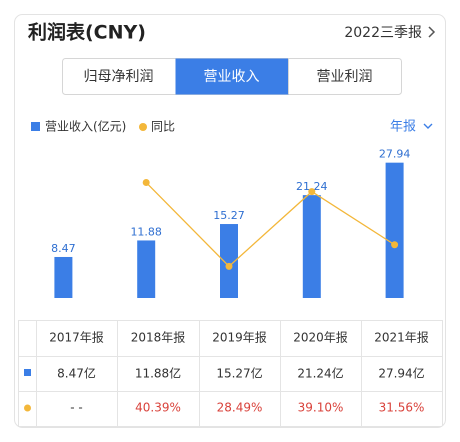 The width and height of the screenshot is (460, 442). Describe the element at coordinates (76, 337) in the screenshot. I see `column-header: 2017年报` at that location.